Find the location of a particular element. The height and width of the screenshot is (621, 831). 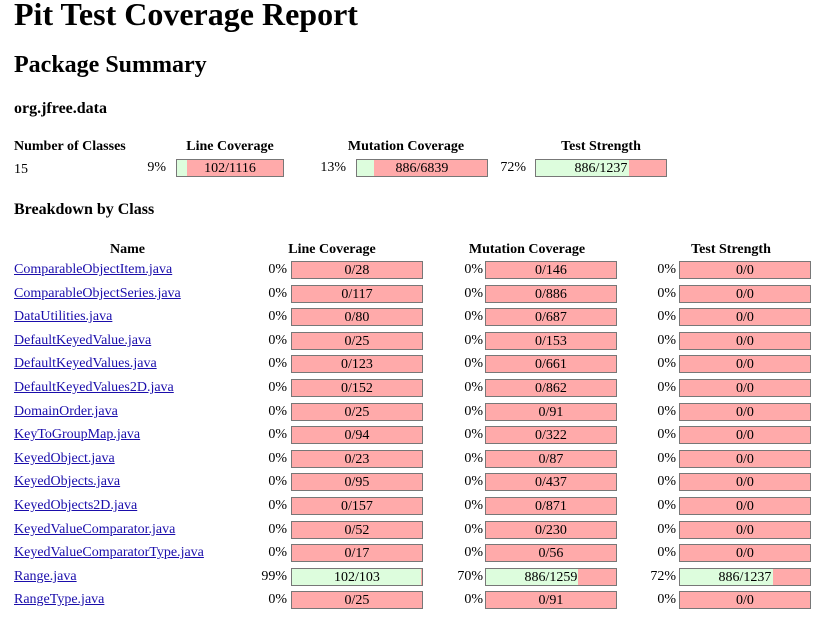

class-link: KeyedObjects.java is located at coordinates (67, 481).